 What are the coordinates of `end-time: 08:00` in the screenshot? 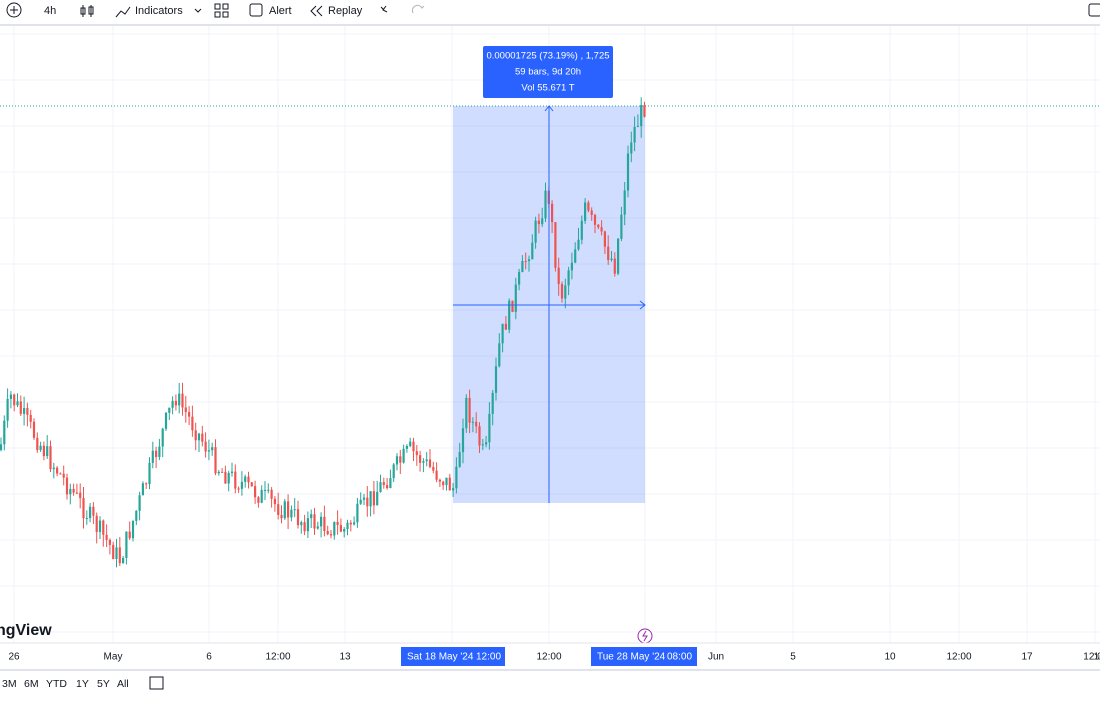 It's located at (679, 657).